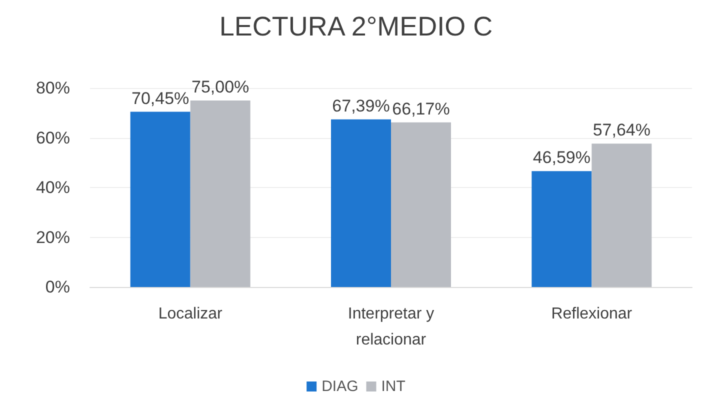 The width and height of the screenshot is (712, 407). Describe the element at coordinates (160, 98) in the screenshot. I see `data-label: 70,45%` at that location.